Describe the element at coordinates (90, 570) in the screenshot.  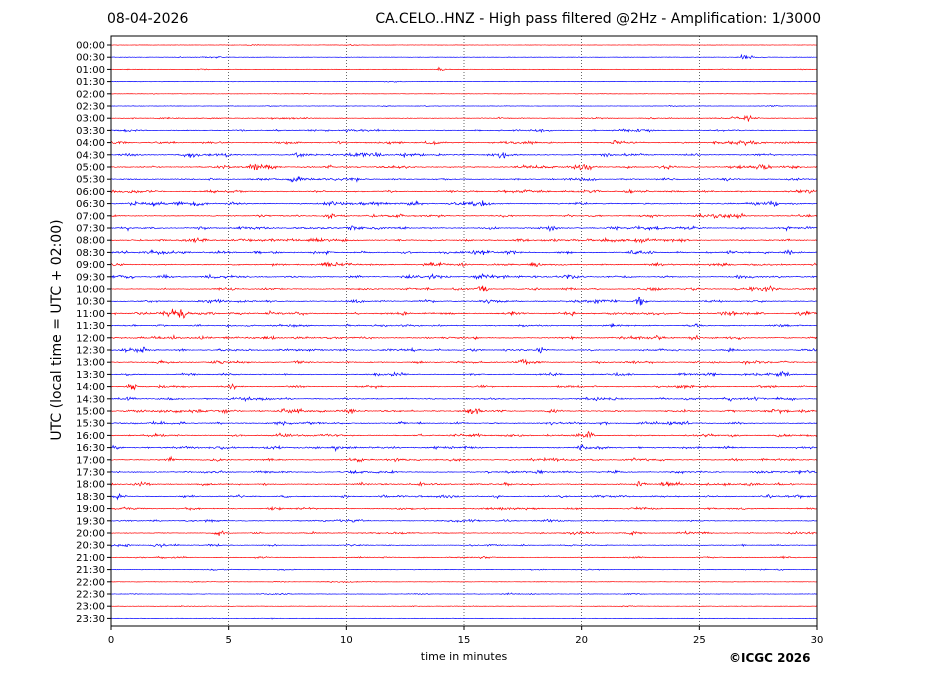
I see `y-tick-label: 21:30` at that location.